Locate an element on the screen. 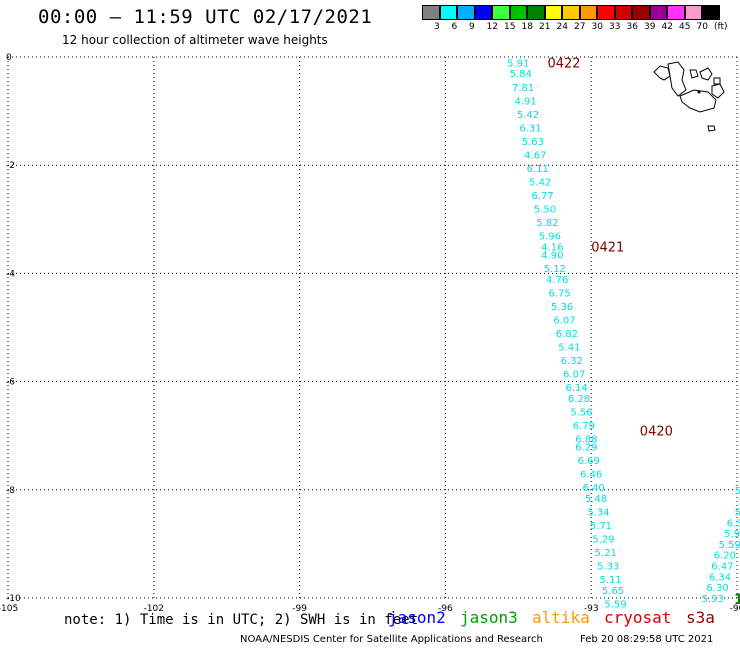  x-tick-label: -93 is located at coordinates (591, 609).